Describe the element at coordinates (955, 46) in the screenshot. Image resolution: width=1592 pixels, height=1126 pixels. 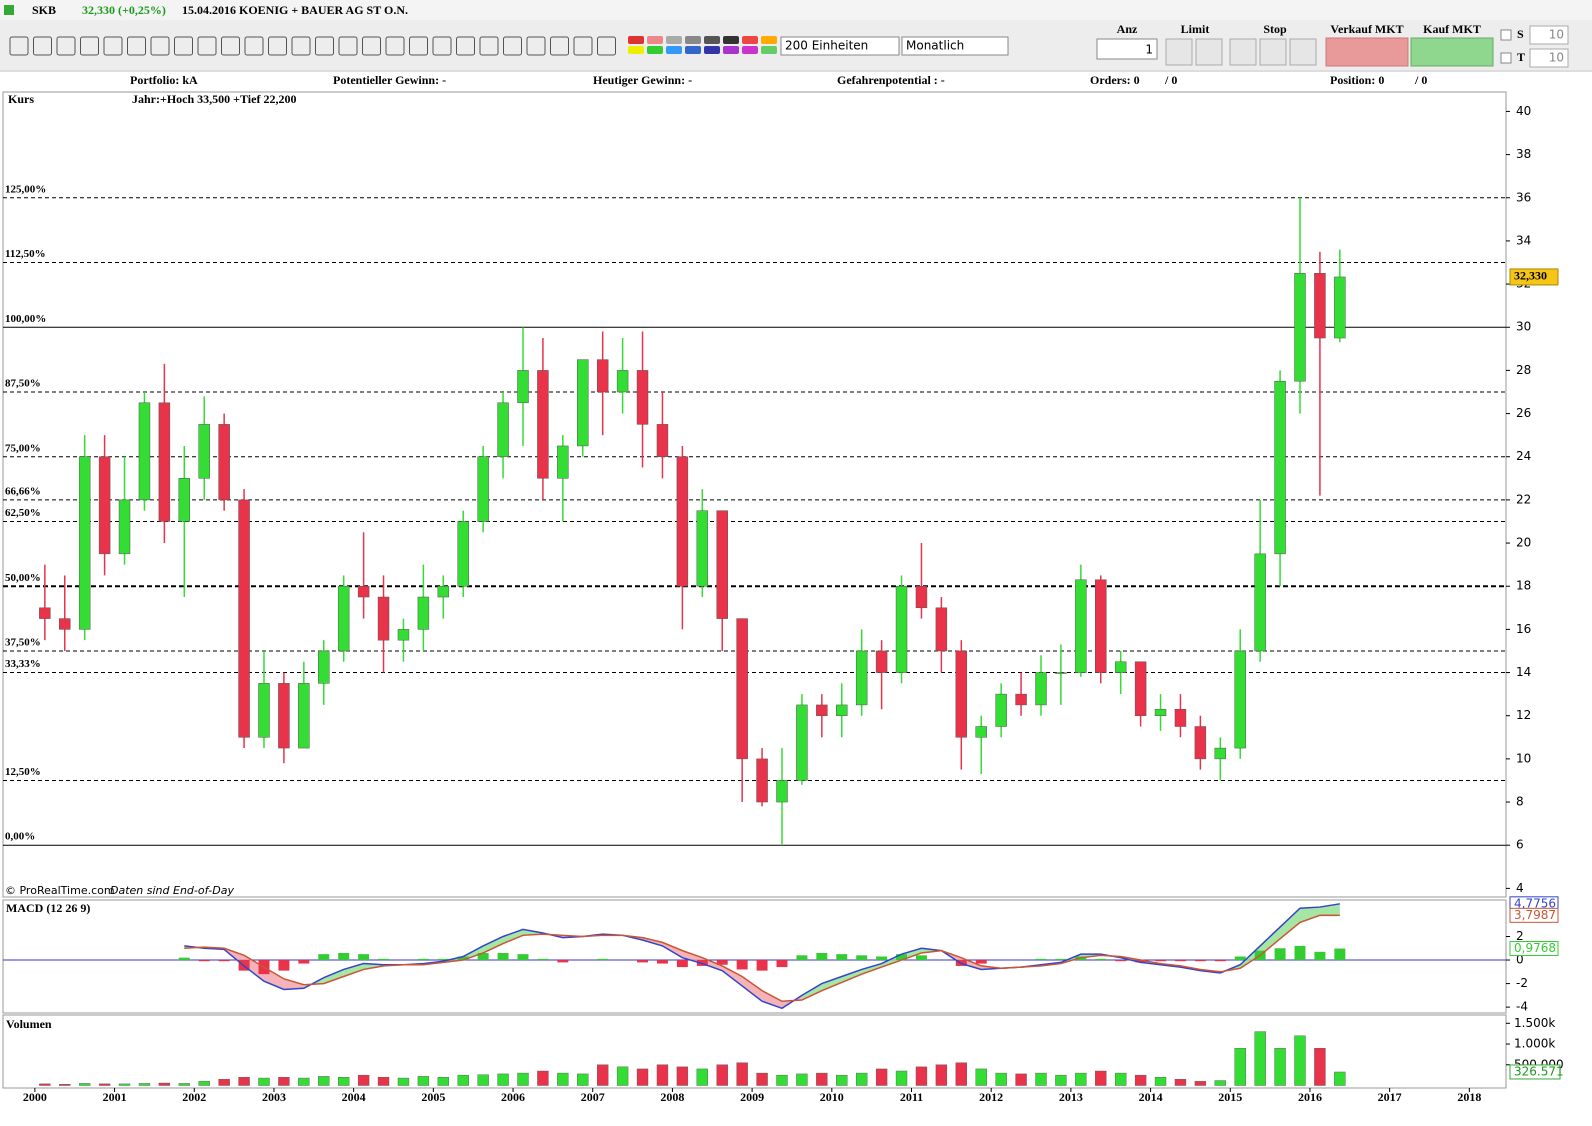
I see `period-select` at that location.